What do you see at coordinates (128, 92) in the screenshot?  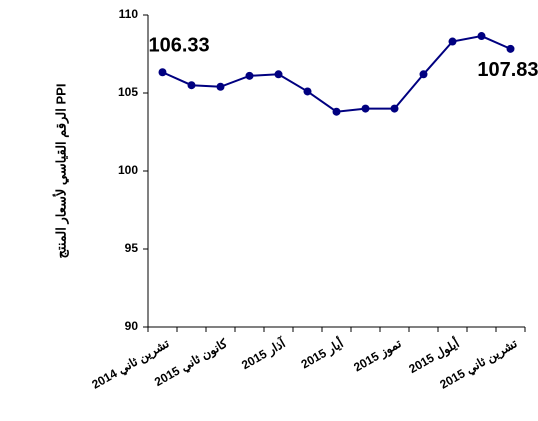 I see `y-tick-label: 105` at bounding box center [128, 92].